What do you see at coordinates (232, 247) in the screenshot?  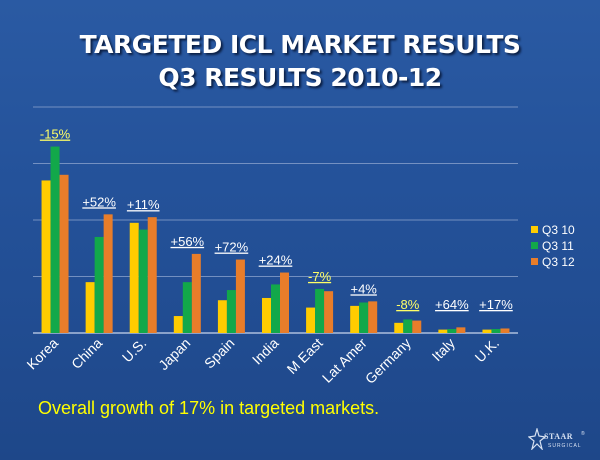 I see `growth-annotation: +72%` at bounding box center [232, 247].